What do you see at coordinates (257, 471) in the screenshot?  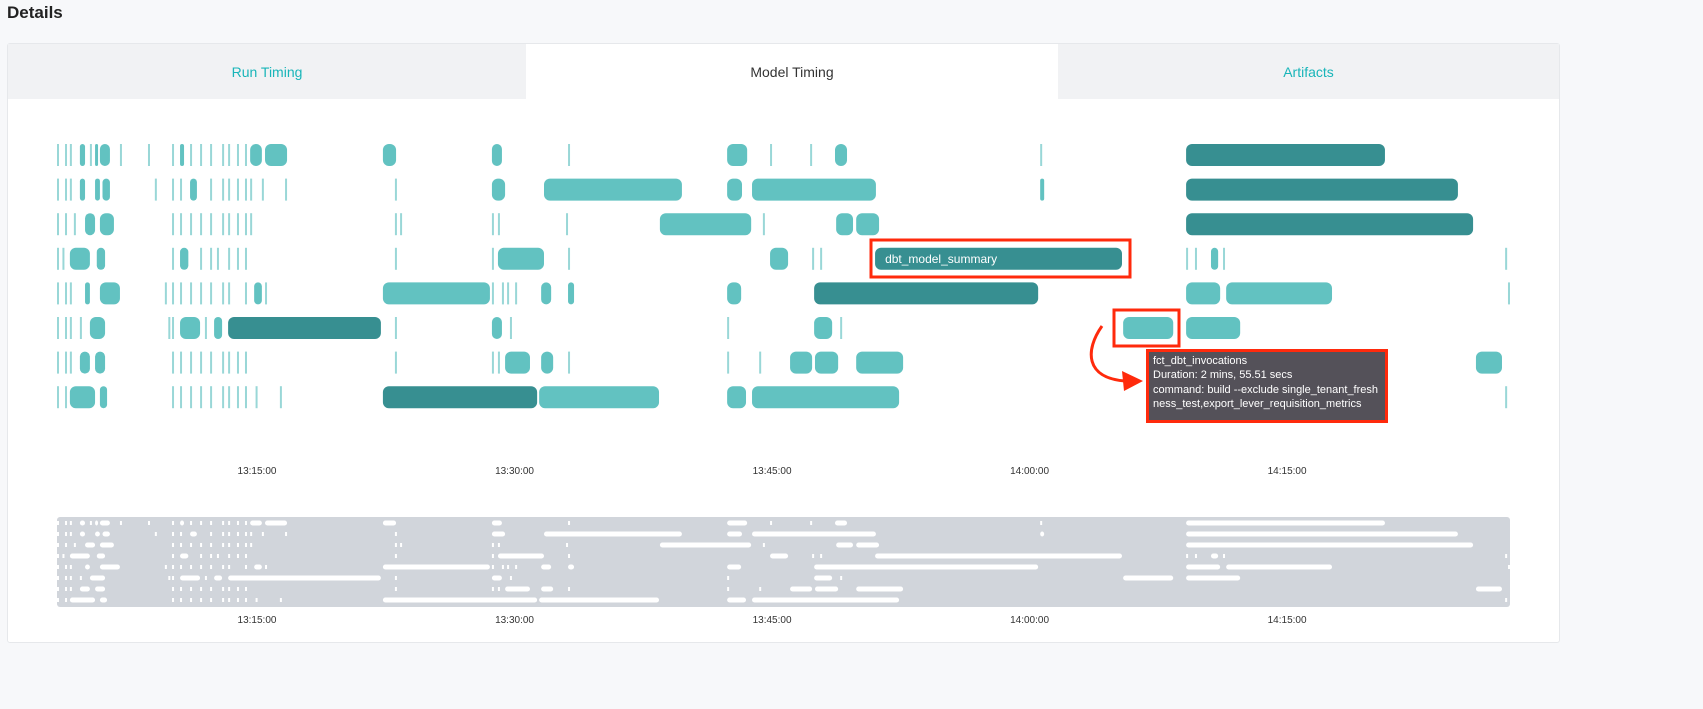 I see `x-axis-tick-label: 13:15:00` at bounding box center [257, 471].